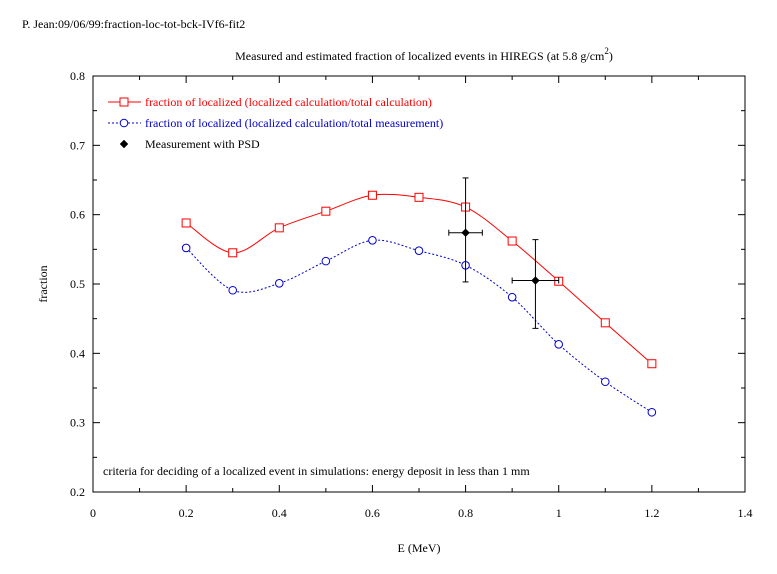 The height and width of the screenshot is (574, 777). I want to click on x-tick-label: 0.4, so click(279, 513).